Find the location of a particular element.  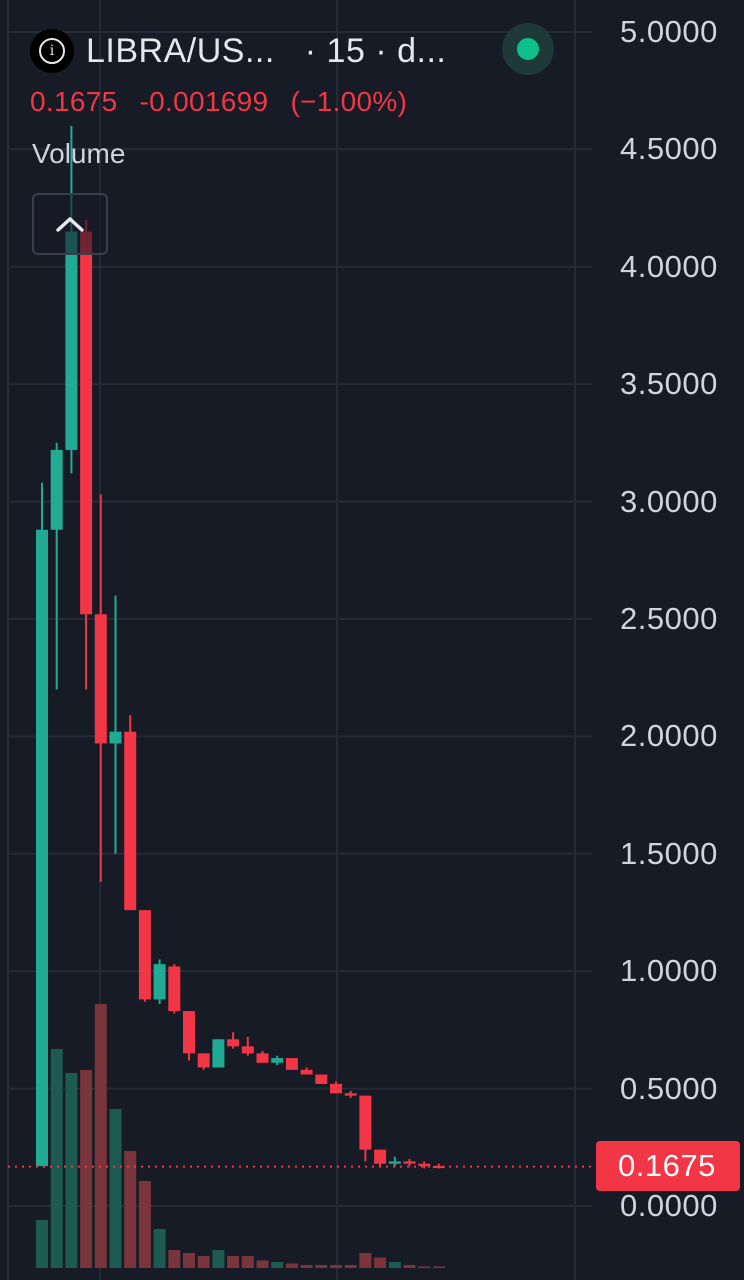

price-axis-tick-label: 4.0000 is located at coordinates (669, 266).